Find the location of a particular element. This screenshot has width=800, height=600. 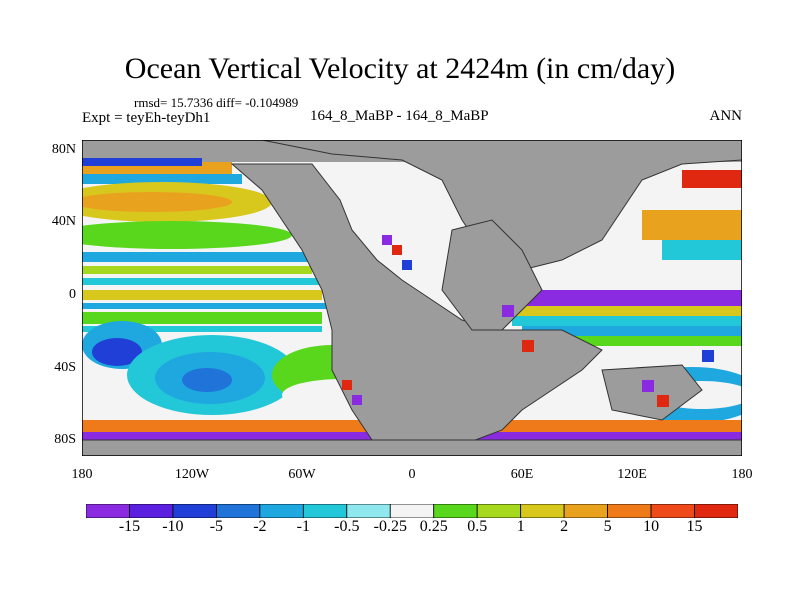

colorbar-label: -10 is located at coordinates (173, 526).